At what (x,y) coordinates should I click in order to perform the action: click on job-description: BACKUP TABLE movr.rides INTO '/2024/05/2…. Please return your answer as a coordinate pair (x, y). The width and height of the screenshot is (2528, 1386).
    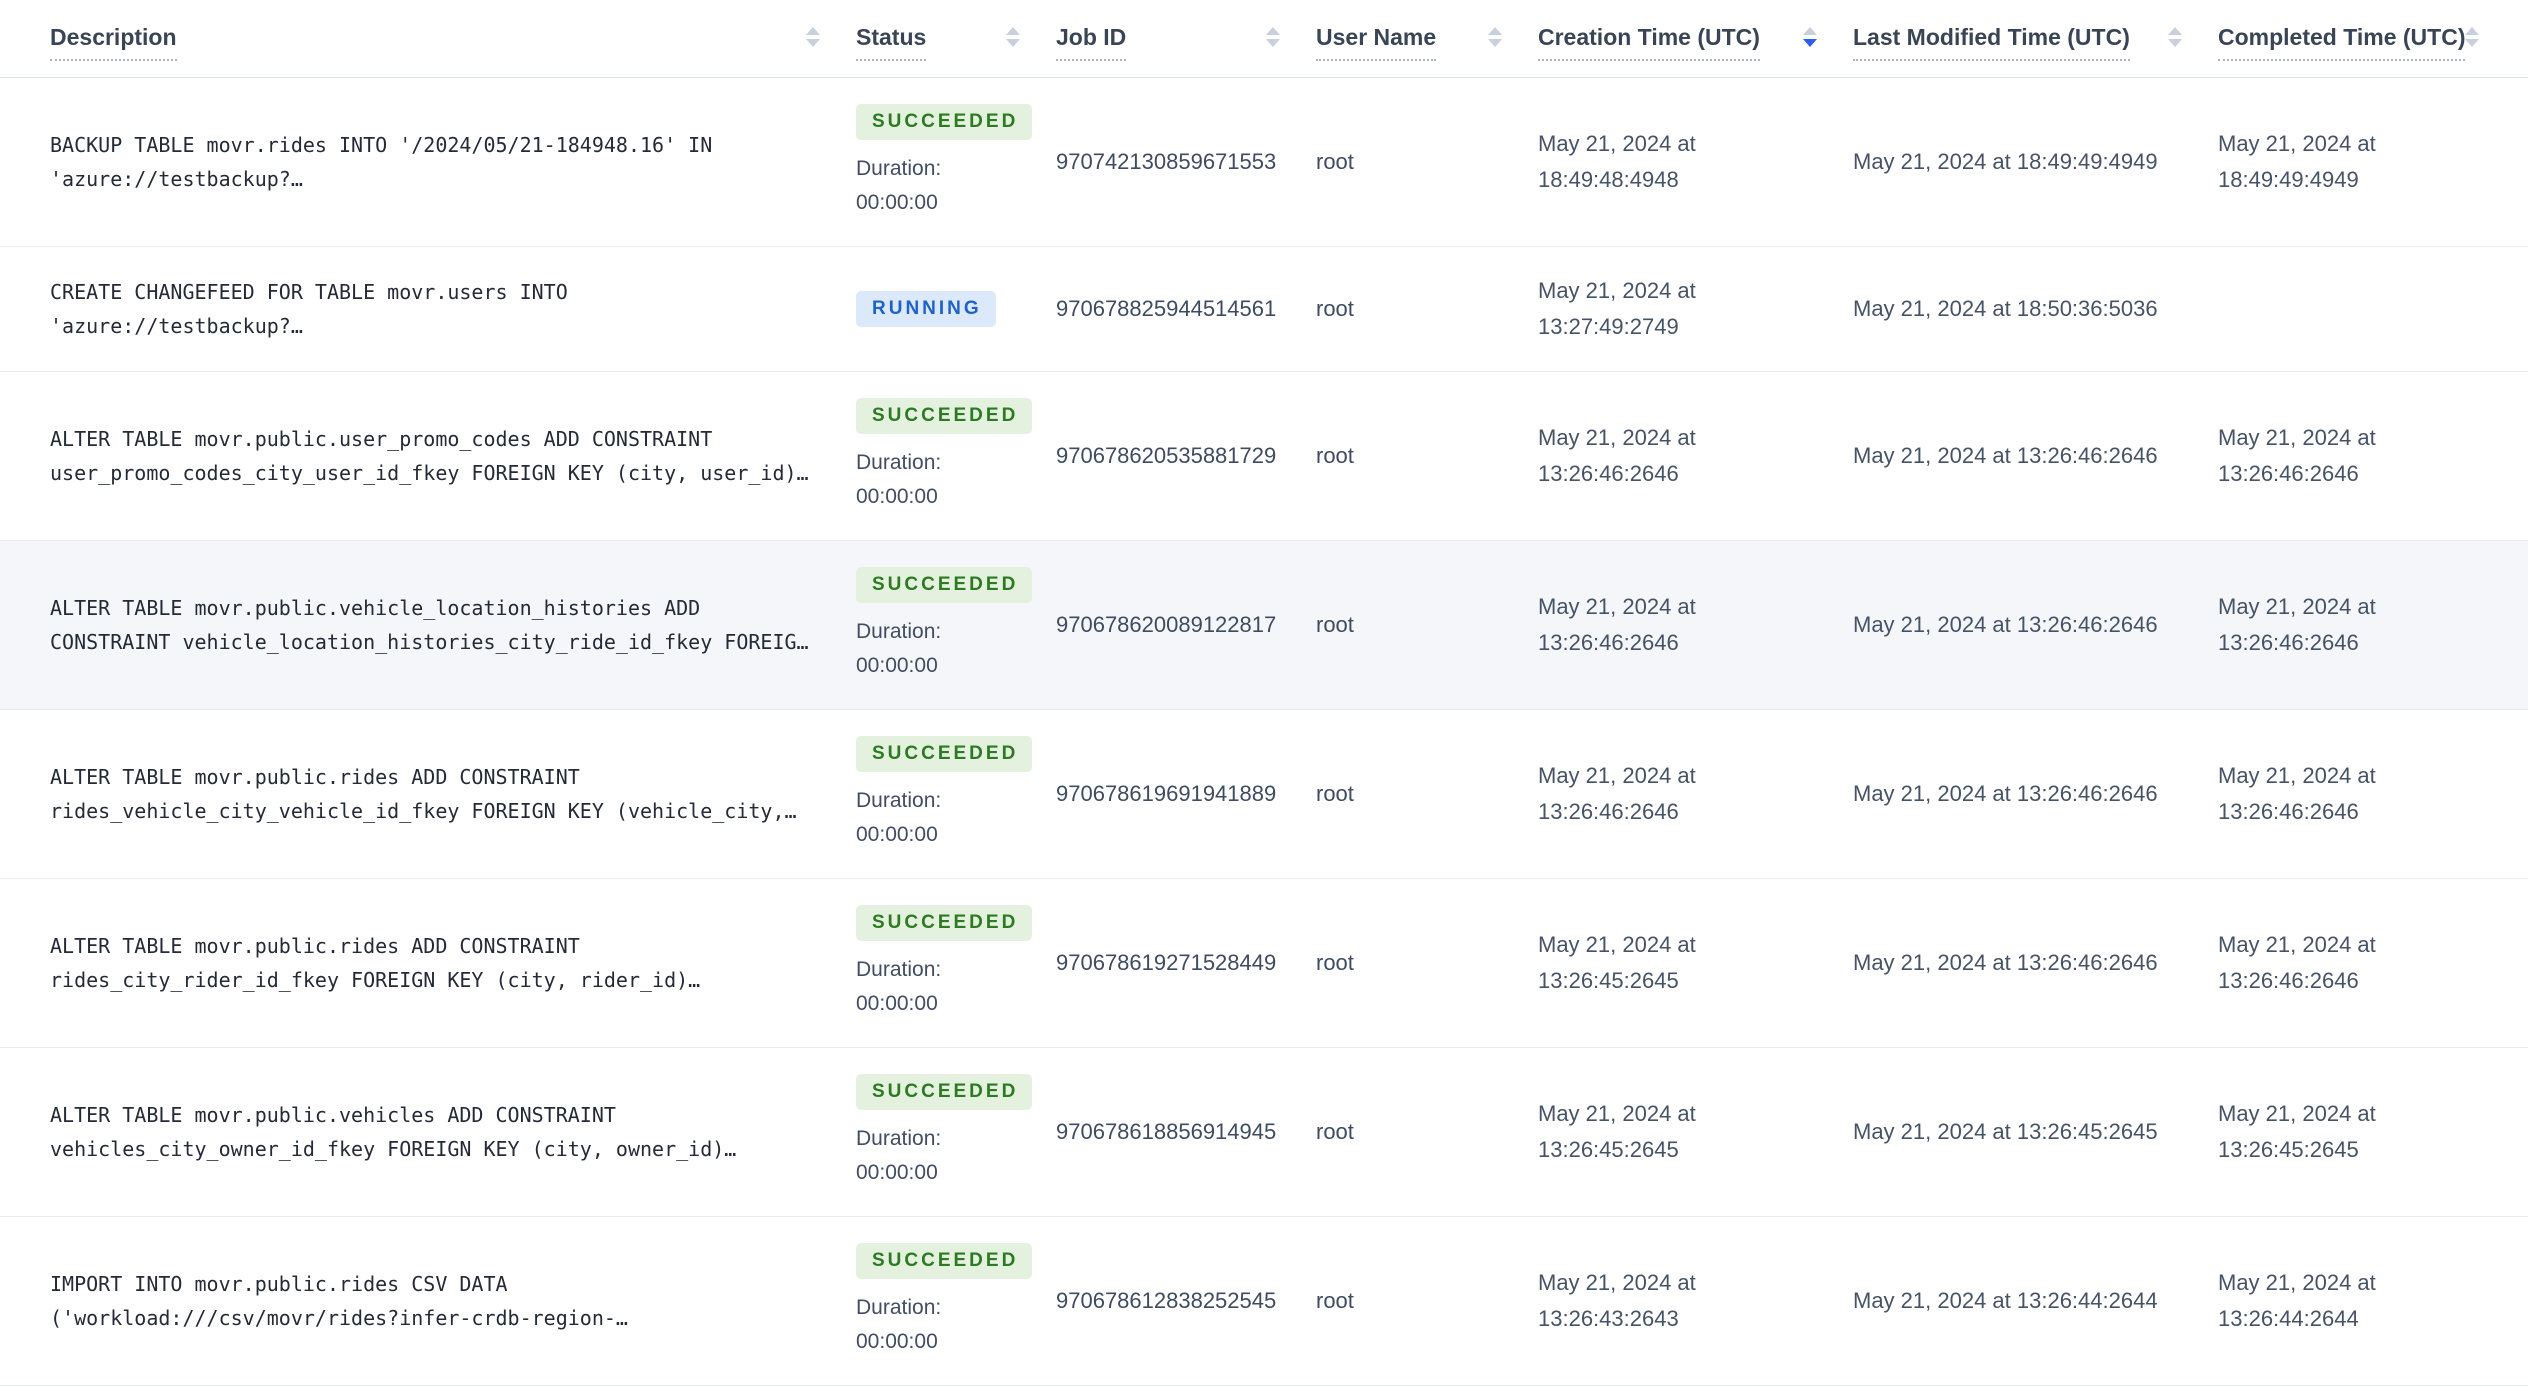
    Looking at the image, I should click on (381, 162).